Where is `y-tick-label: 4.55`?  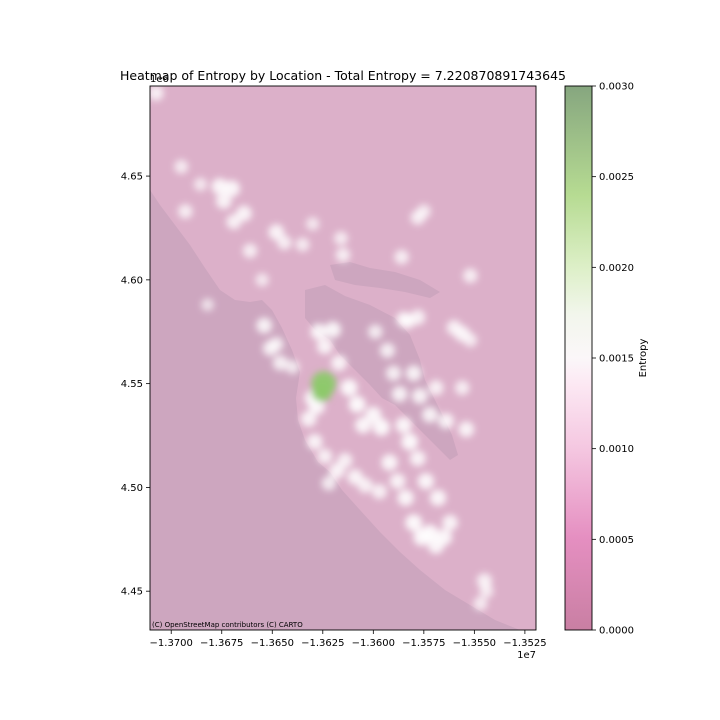
y-tick-label: 4.55 is located at coordinates (132, 384).